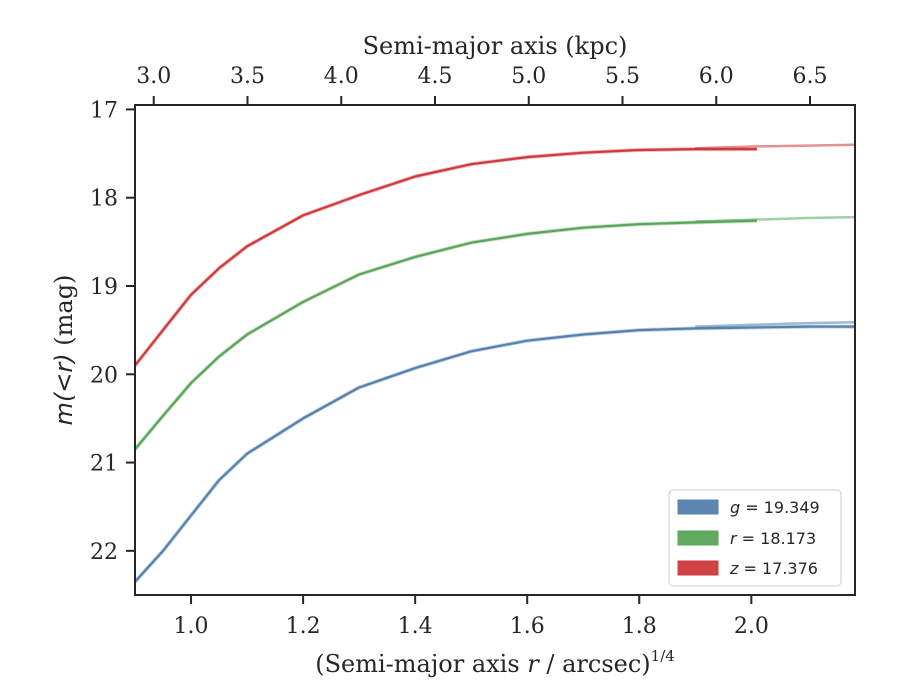 This screenshot has height=700, width=900. What do you see at coordinates (104, 287) in the screenshot?
I see `y-tick-label: 19` at bounding box center [104, 287].